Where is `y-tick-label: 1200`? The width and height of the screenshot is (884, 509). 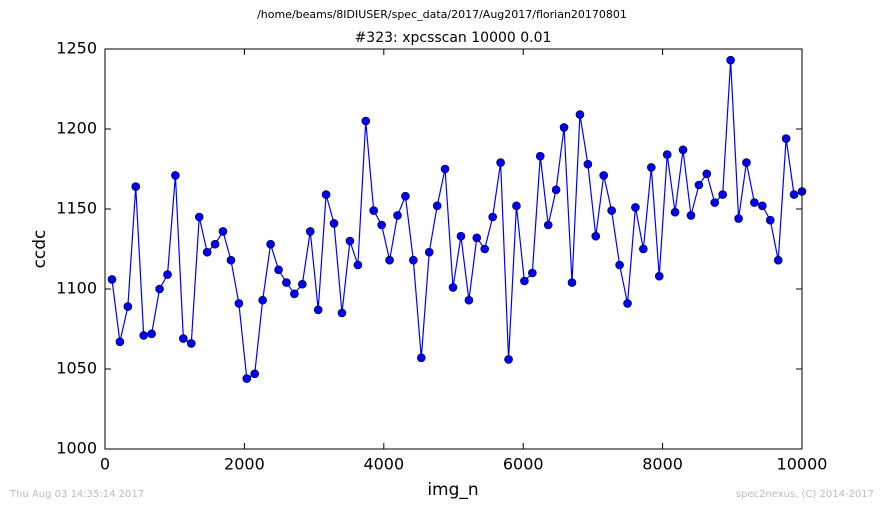 y-tick-label: 1200 is located at coordinates (76, 128).